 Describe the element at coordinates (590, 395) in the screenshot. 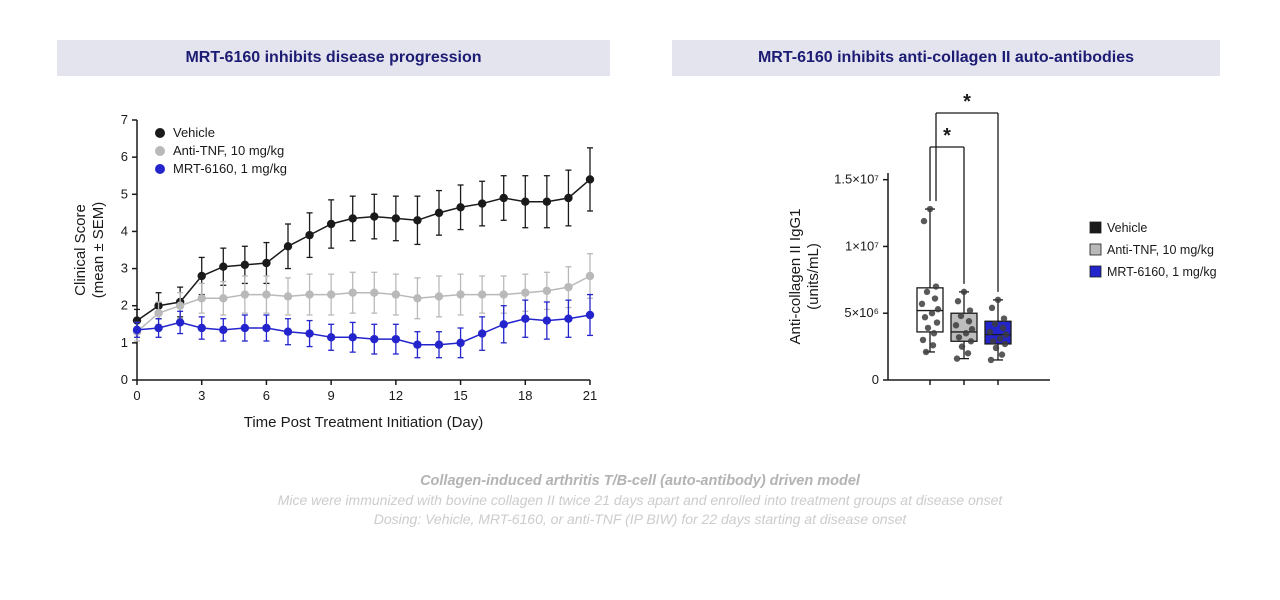

I see `x-tick-label: 21` at that location.